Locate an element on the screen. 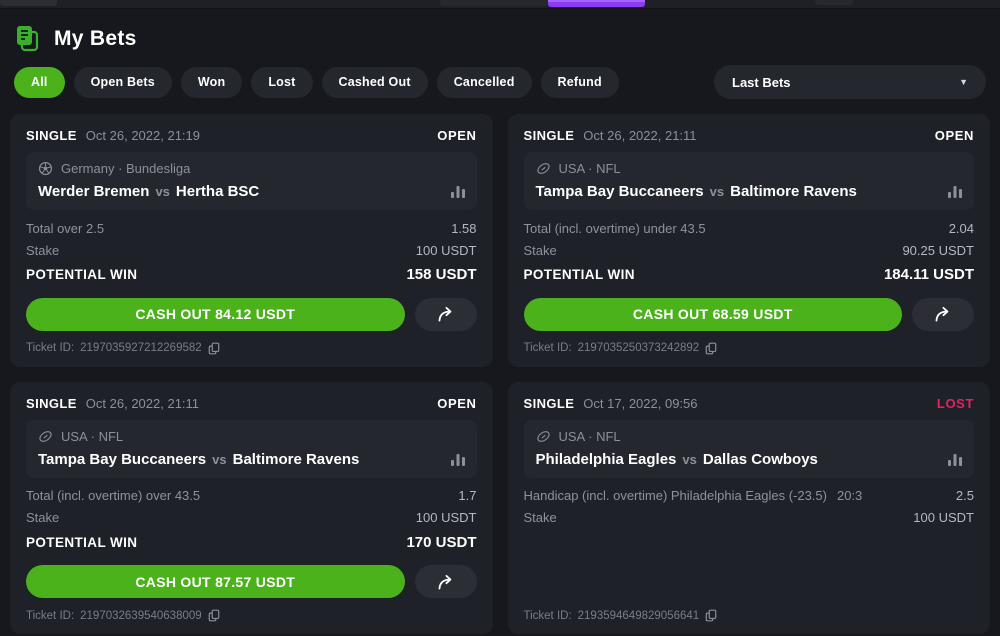  share-arrow-icon is located at coordinates (446, 582).